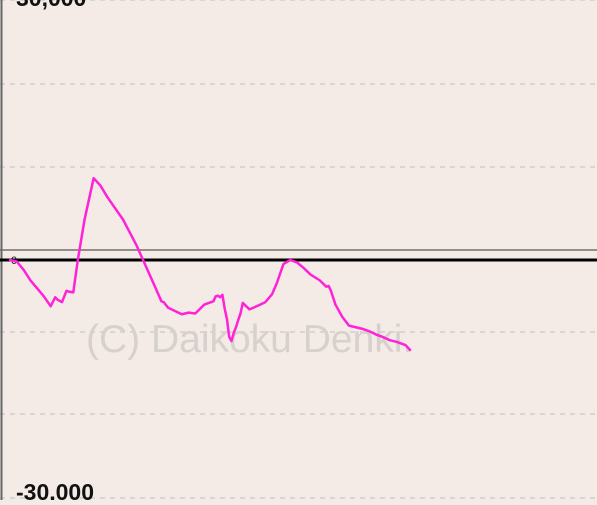  I want to click on y-tick-label-top: 30,000, so click(51, 5).